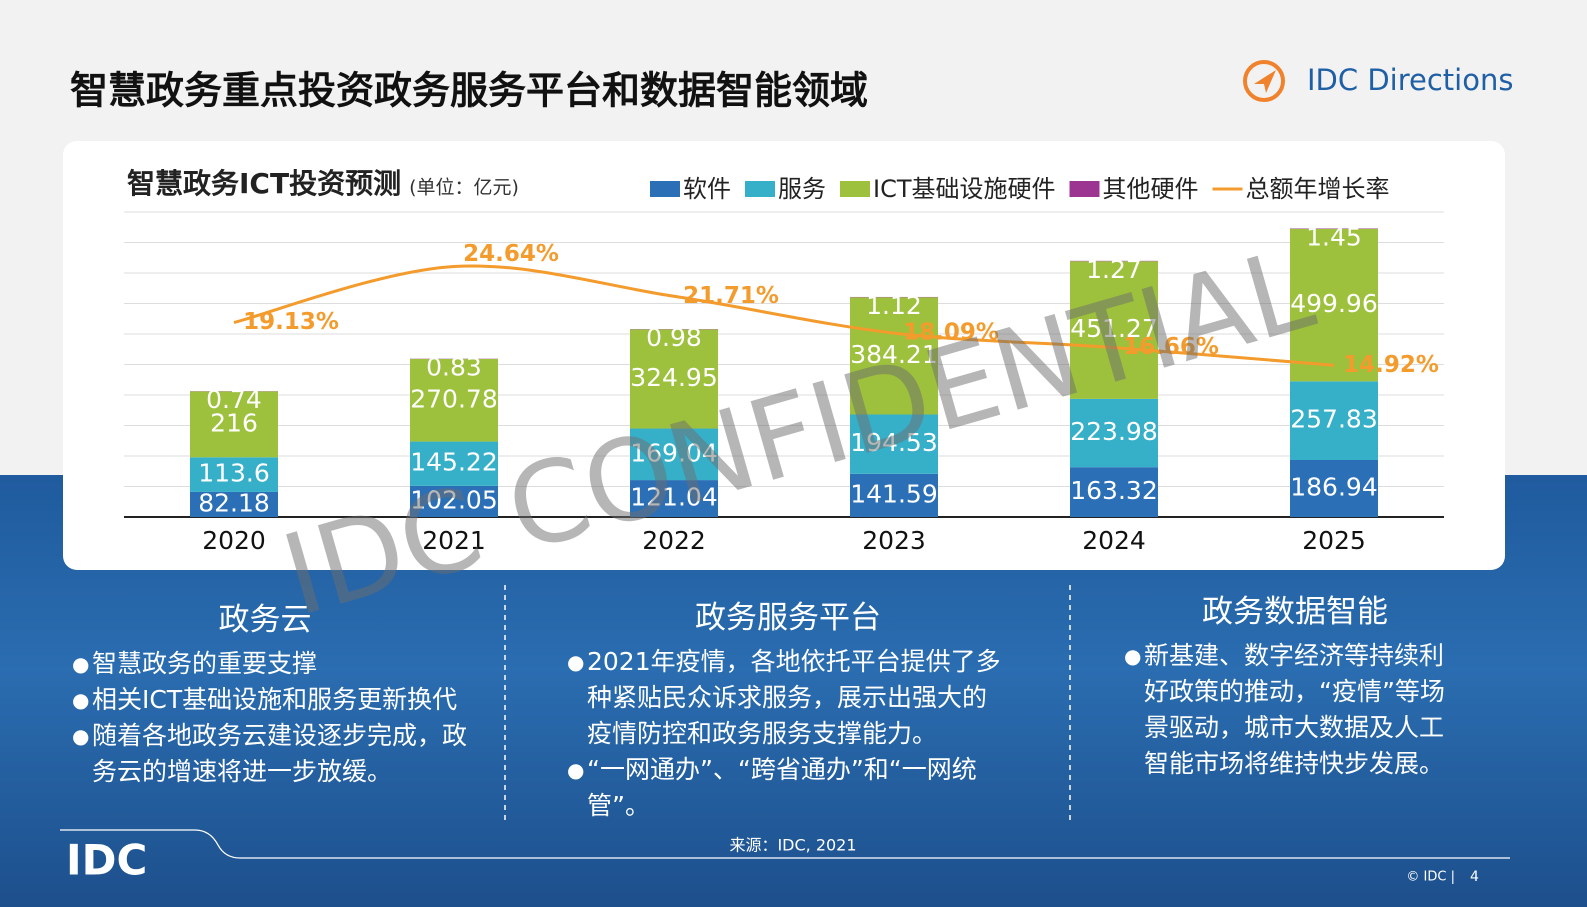  I want to click on bullet: 相关ICT基础设施和服务更新换代, so click(269, 700).